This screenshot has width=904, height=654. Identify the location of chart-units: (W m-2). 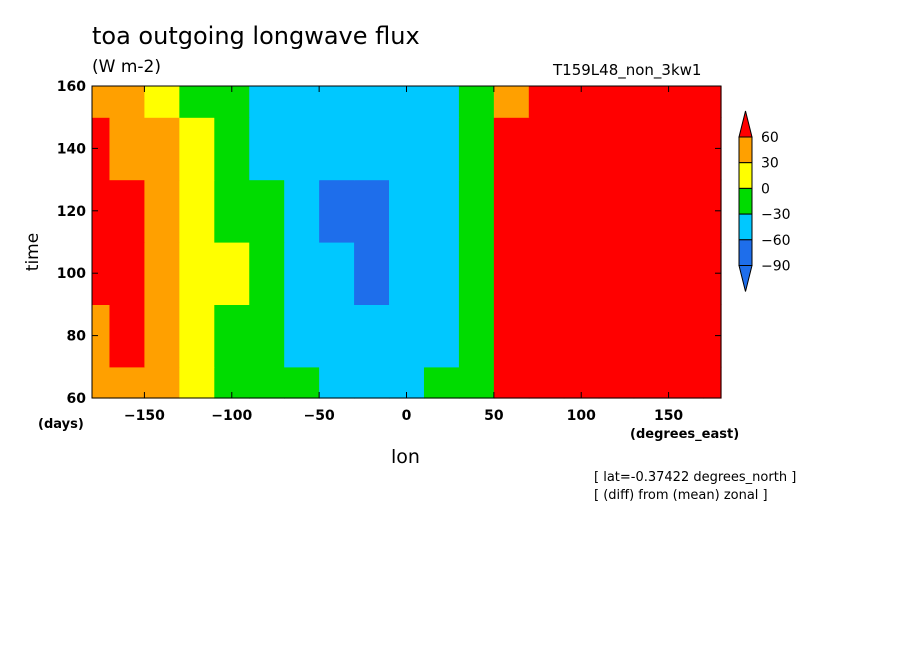
(126, 67).